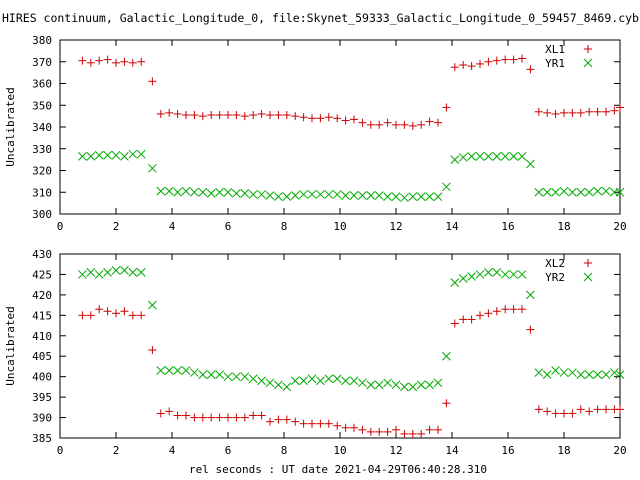  What do you see at coordinates (452, 226) in the screenshot?
I see `x-tick-label: 14` at bounding box center [452, 226].